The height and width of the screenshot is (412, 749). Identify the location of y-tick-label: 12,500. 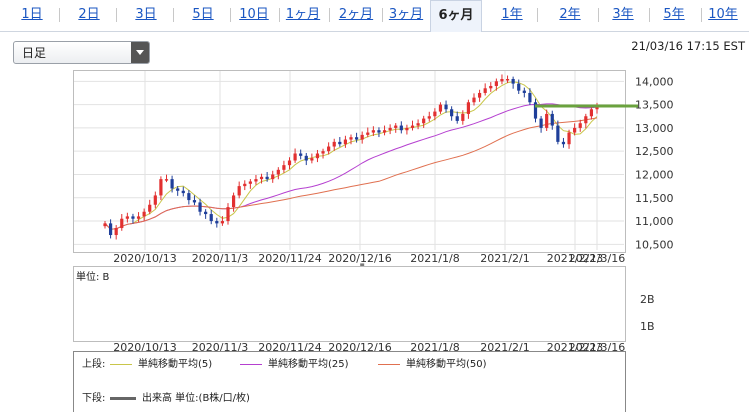
(654, 151).